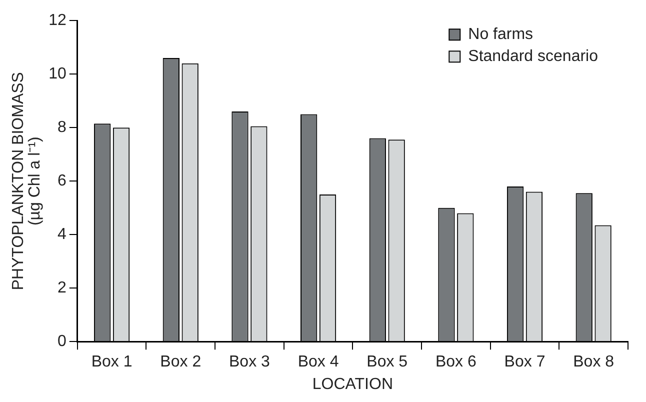 This screenshot has height=402, width=646. I want to click on y-tick-label: 6, so click(61, 181).